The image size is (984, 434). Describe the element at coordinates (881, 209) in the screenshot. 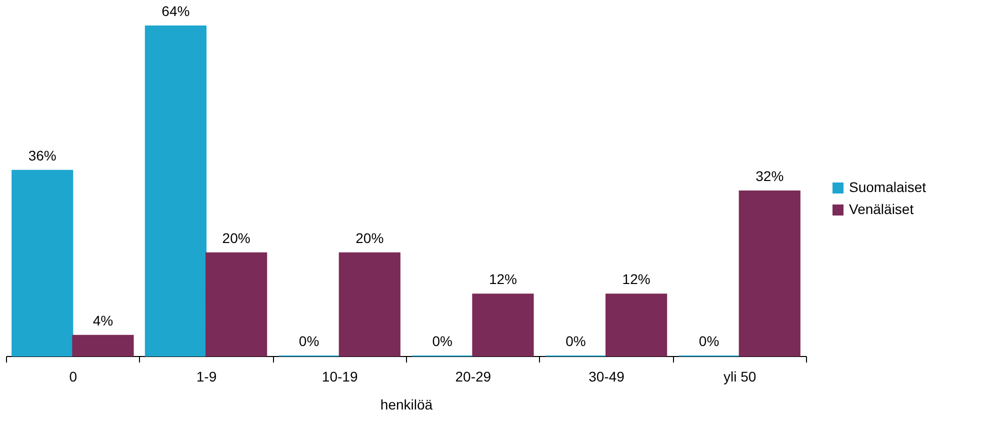

I see `legend-label: Venäläiset` at that location.